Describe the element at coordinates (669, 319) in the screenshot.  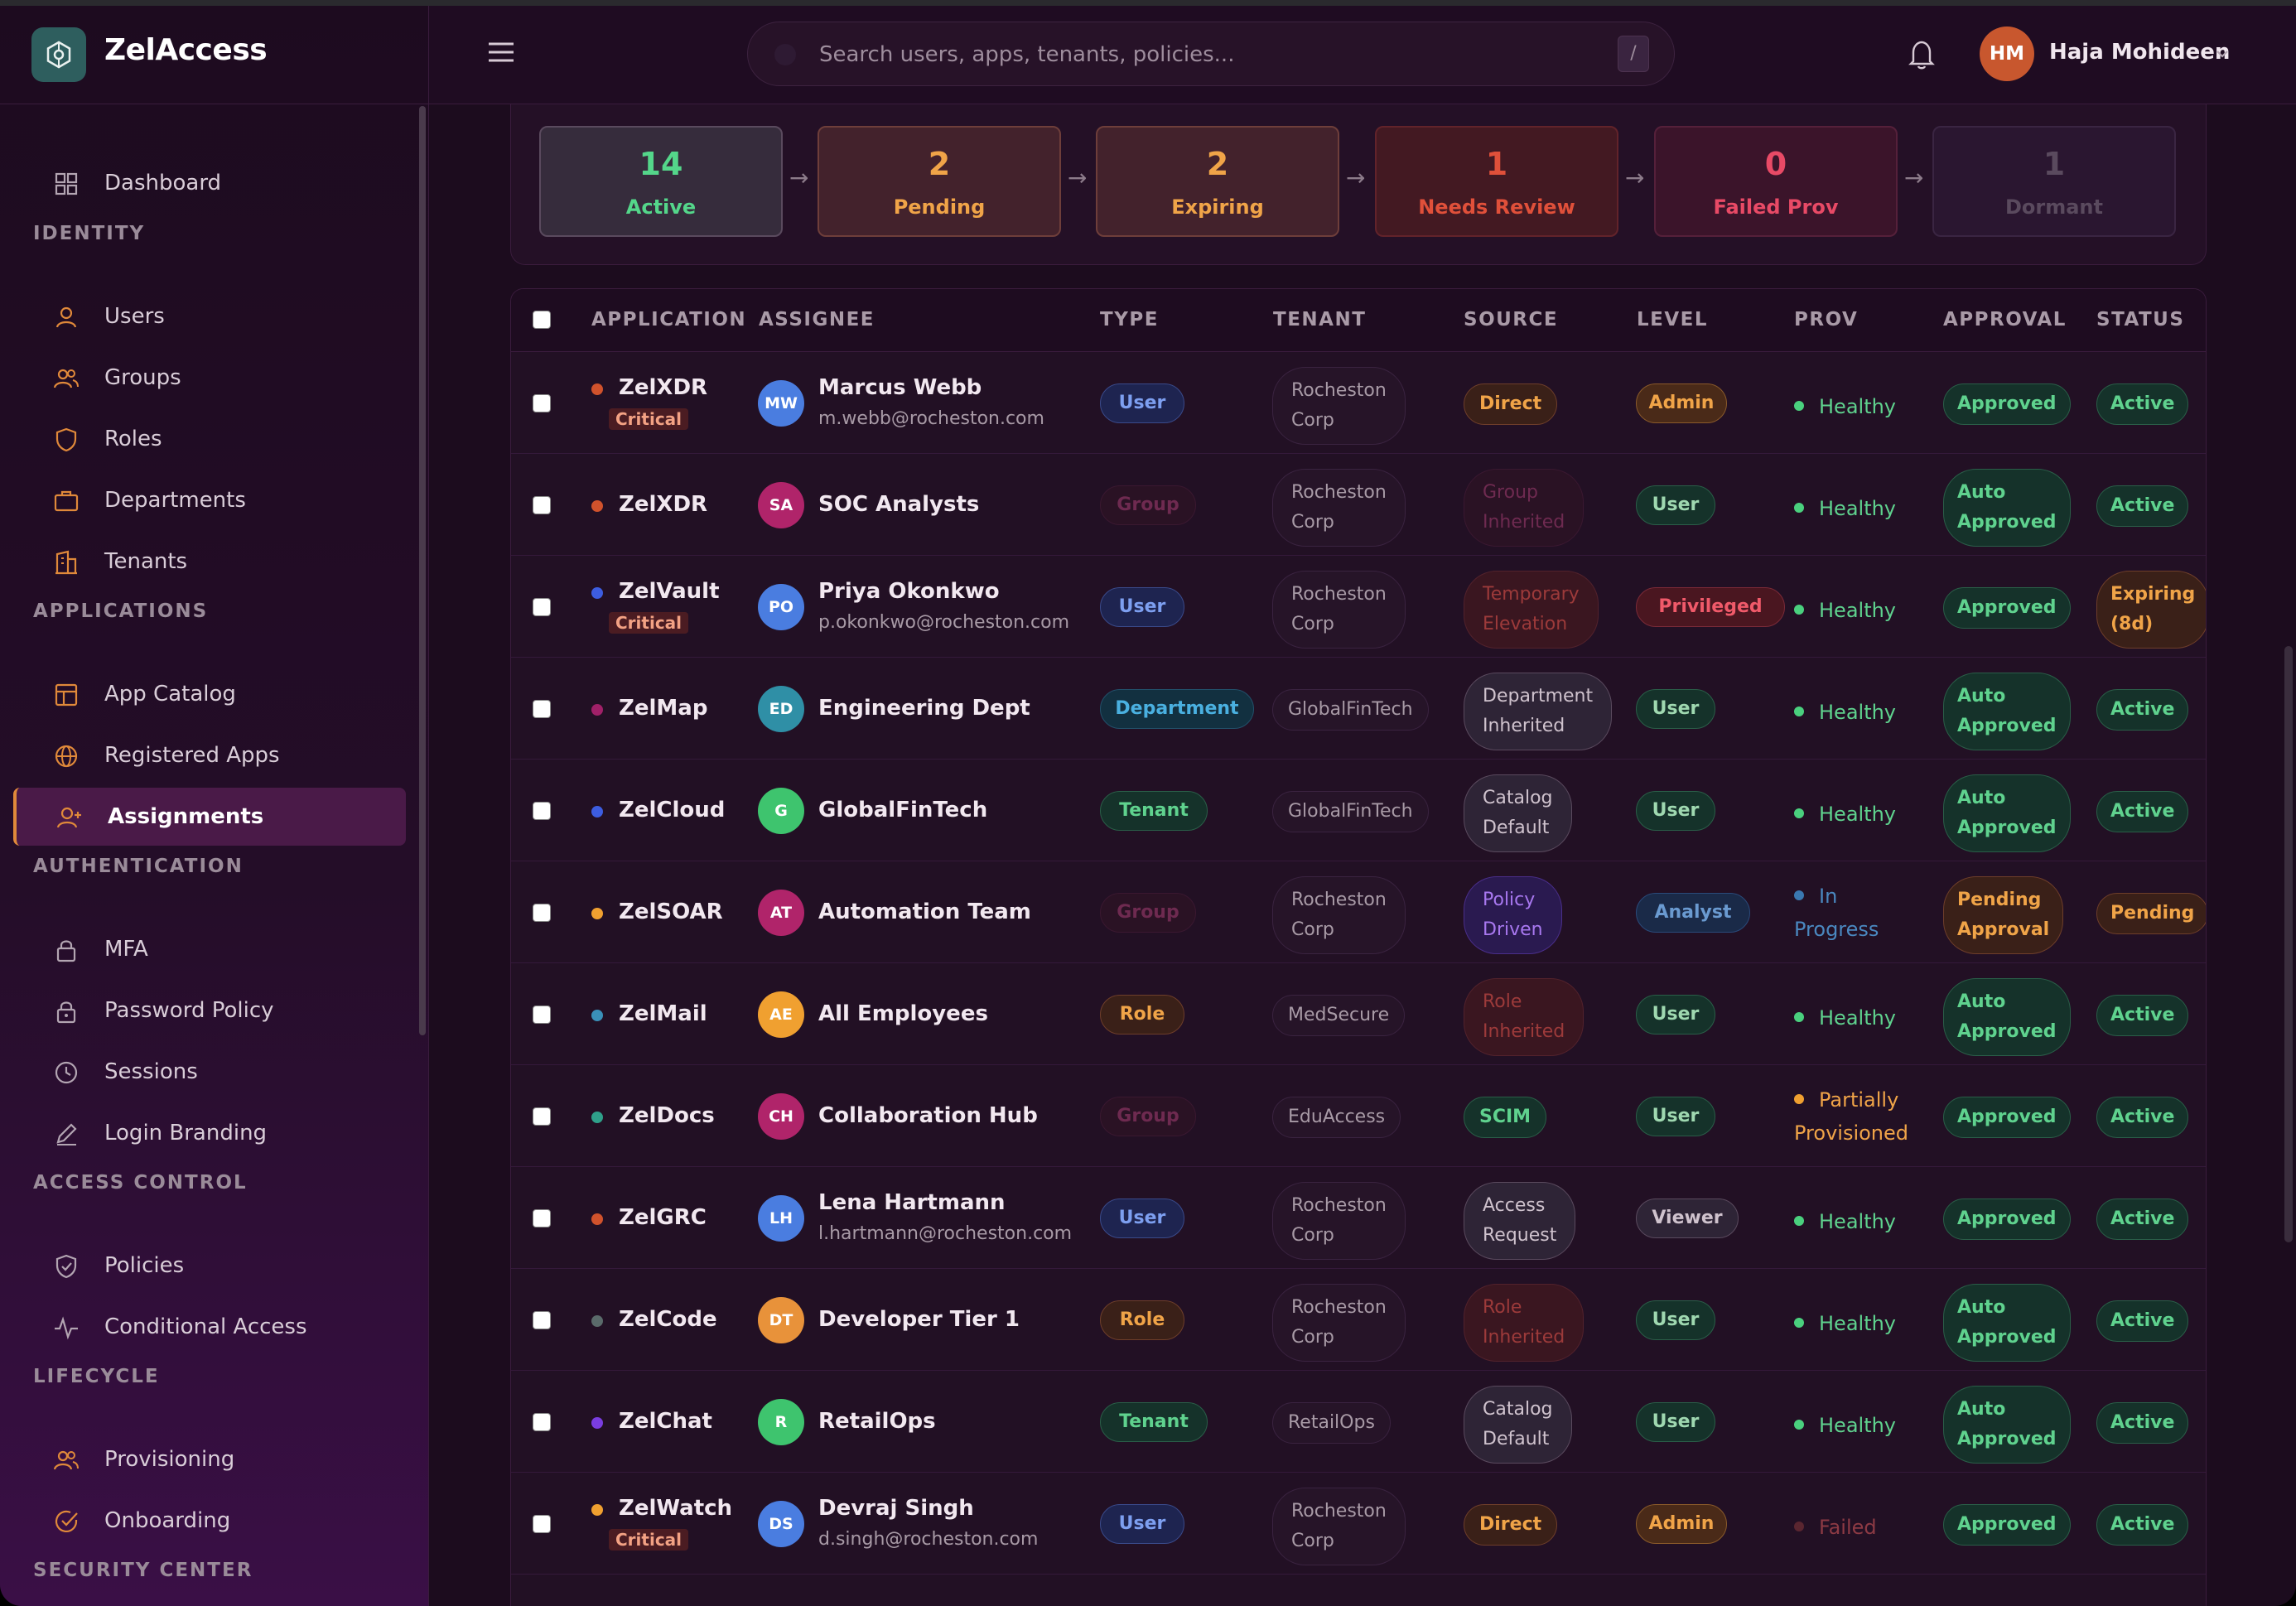
I see `column-application: APPLICATION` at that location.